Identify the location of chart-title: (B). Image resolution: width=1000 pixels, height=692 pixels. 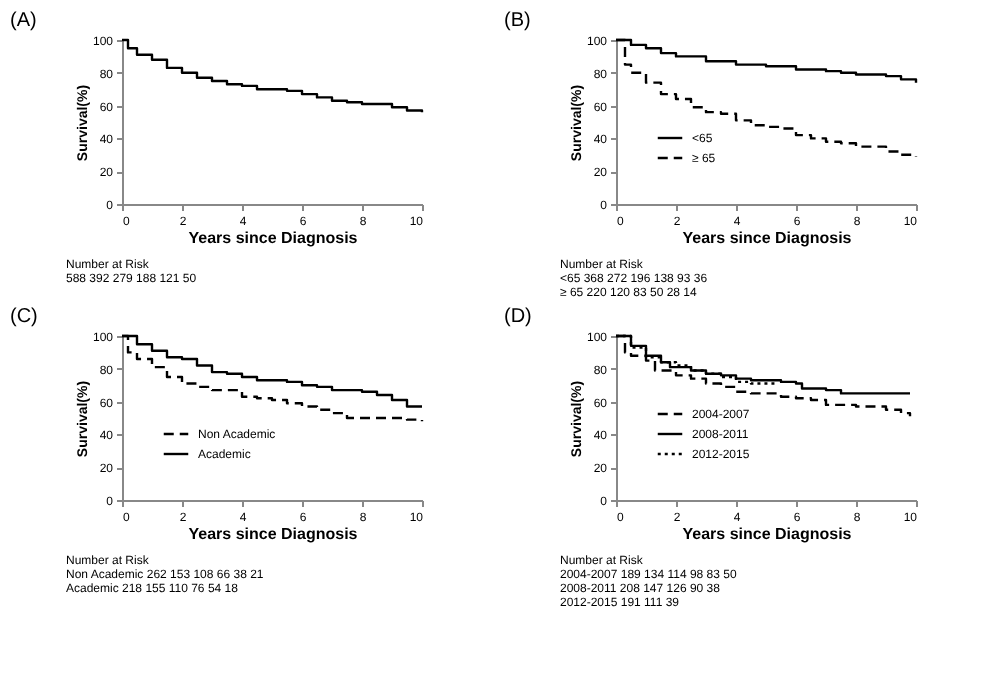
(517, 21).